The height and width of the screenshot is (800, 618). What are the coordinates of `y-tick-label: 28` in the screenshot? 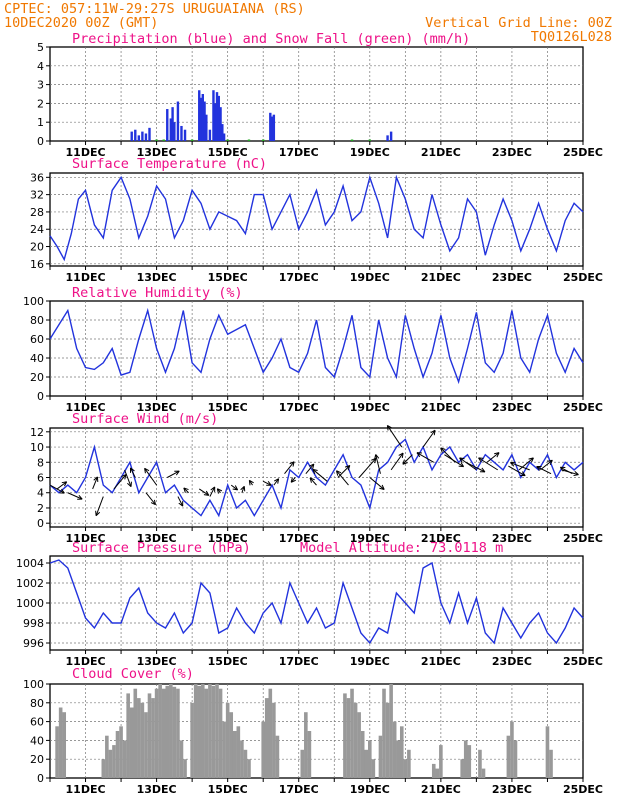 It's located at (37, 212).